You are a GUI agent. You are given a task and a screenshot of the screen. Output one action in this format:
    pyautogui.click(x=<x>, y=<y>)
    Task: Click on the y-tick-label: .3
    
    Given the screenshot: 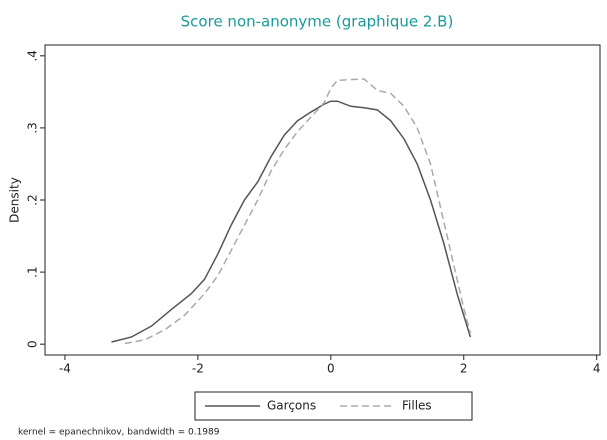 What is the action you would take?
    pyautogui.click(x=33, y=127)
    